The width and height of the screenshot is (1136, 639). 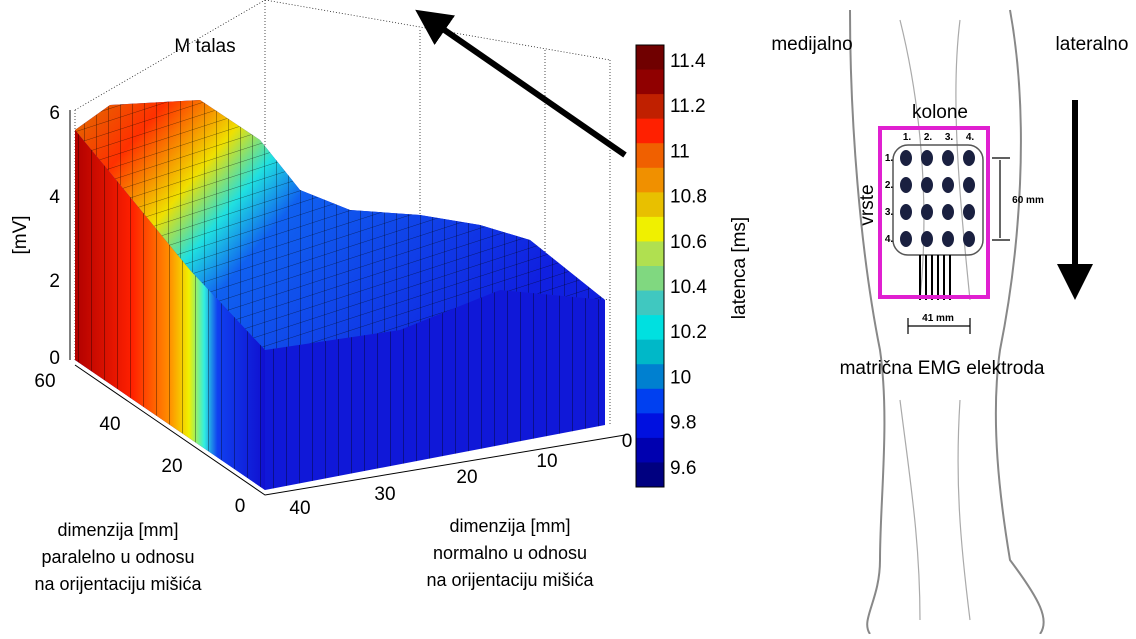 I want to click on direction-arrow, so click(x=521, y=83).